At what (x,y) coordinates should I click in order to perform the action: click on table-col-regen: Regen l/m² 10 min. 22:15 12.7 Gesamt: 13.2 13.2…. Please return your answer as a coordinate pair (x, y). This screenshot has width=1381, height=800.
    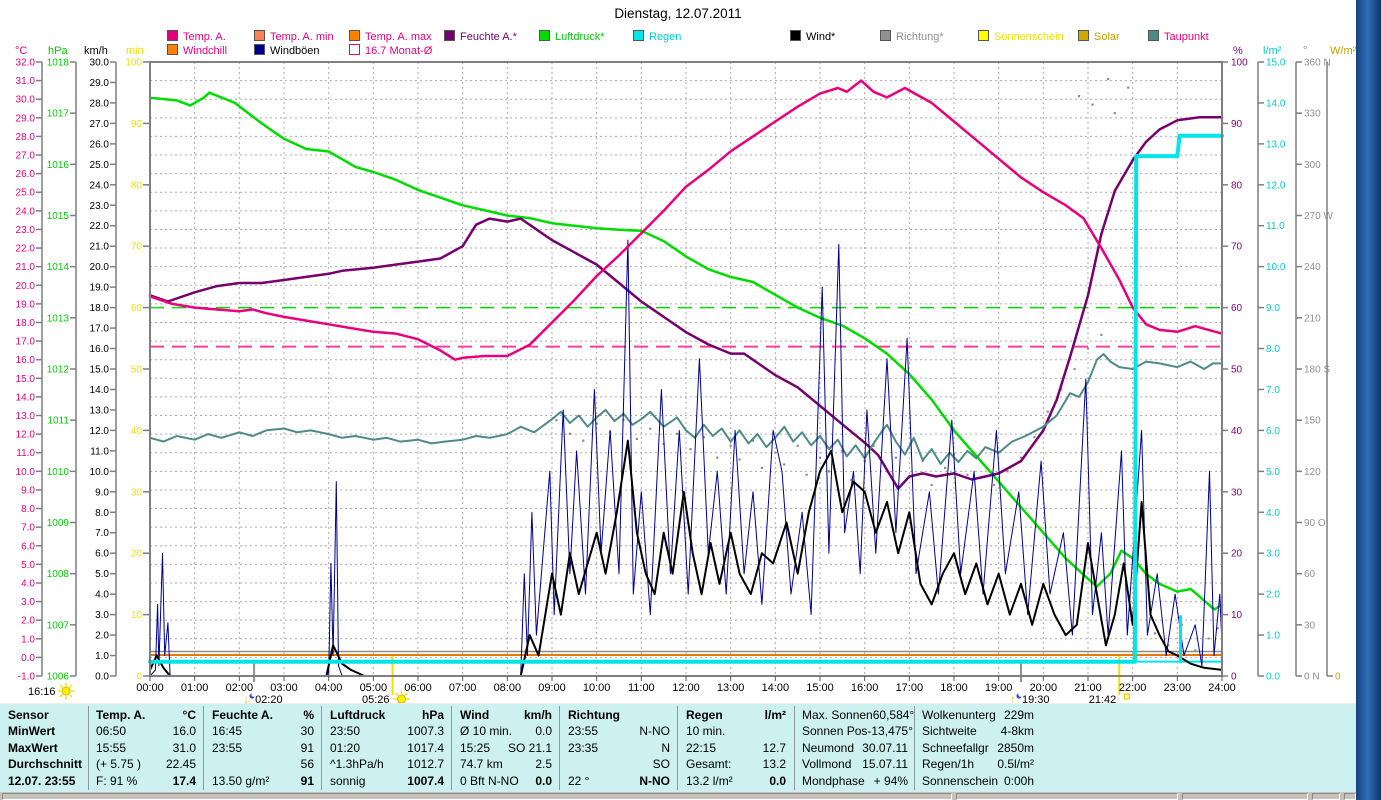
    Looking at the image, I should click on (736, 748).